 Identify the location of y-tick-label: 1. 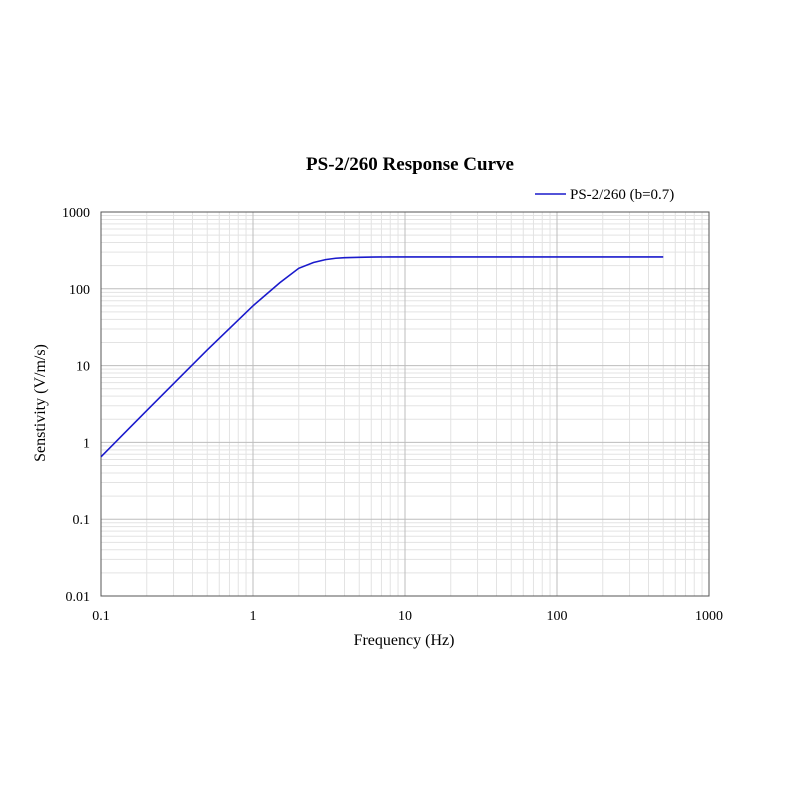
(86, 443).